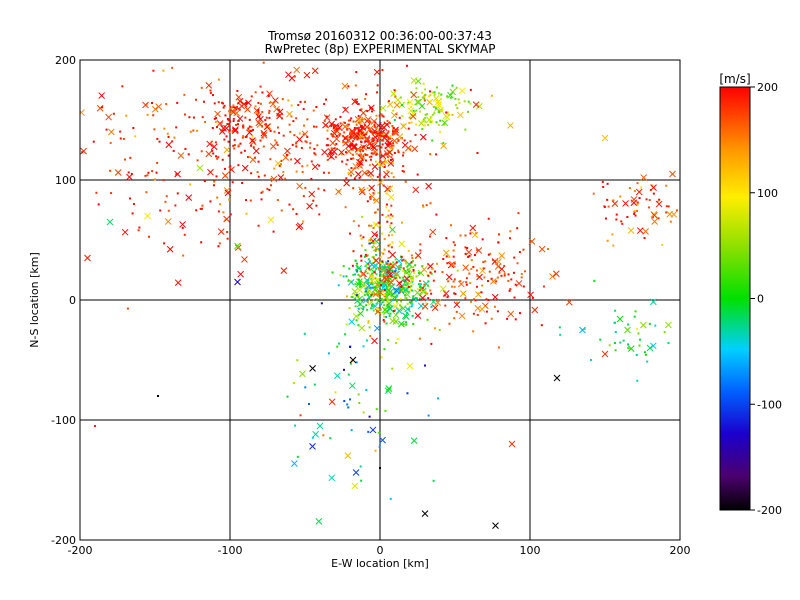 Image resolution: width=800 pixels, height=600 pixels. I want to click on colorbar-tick-label: -100, so click(769, 404).